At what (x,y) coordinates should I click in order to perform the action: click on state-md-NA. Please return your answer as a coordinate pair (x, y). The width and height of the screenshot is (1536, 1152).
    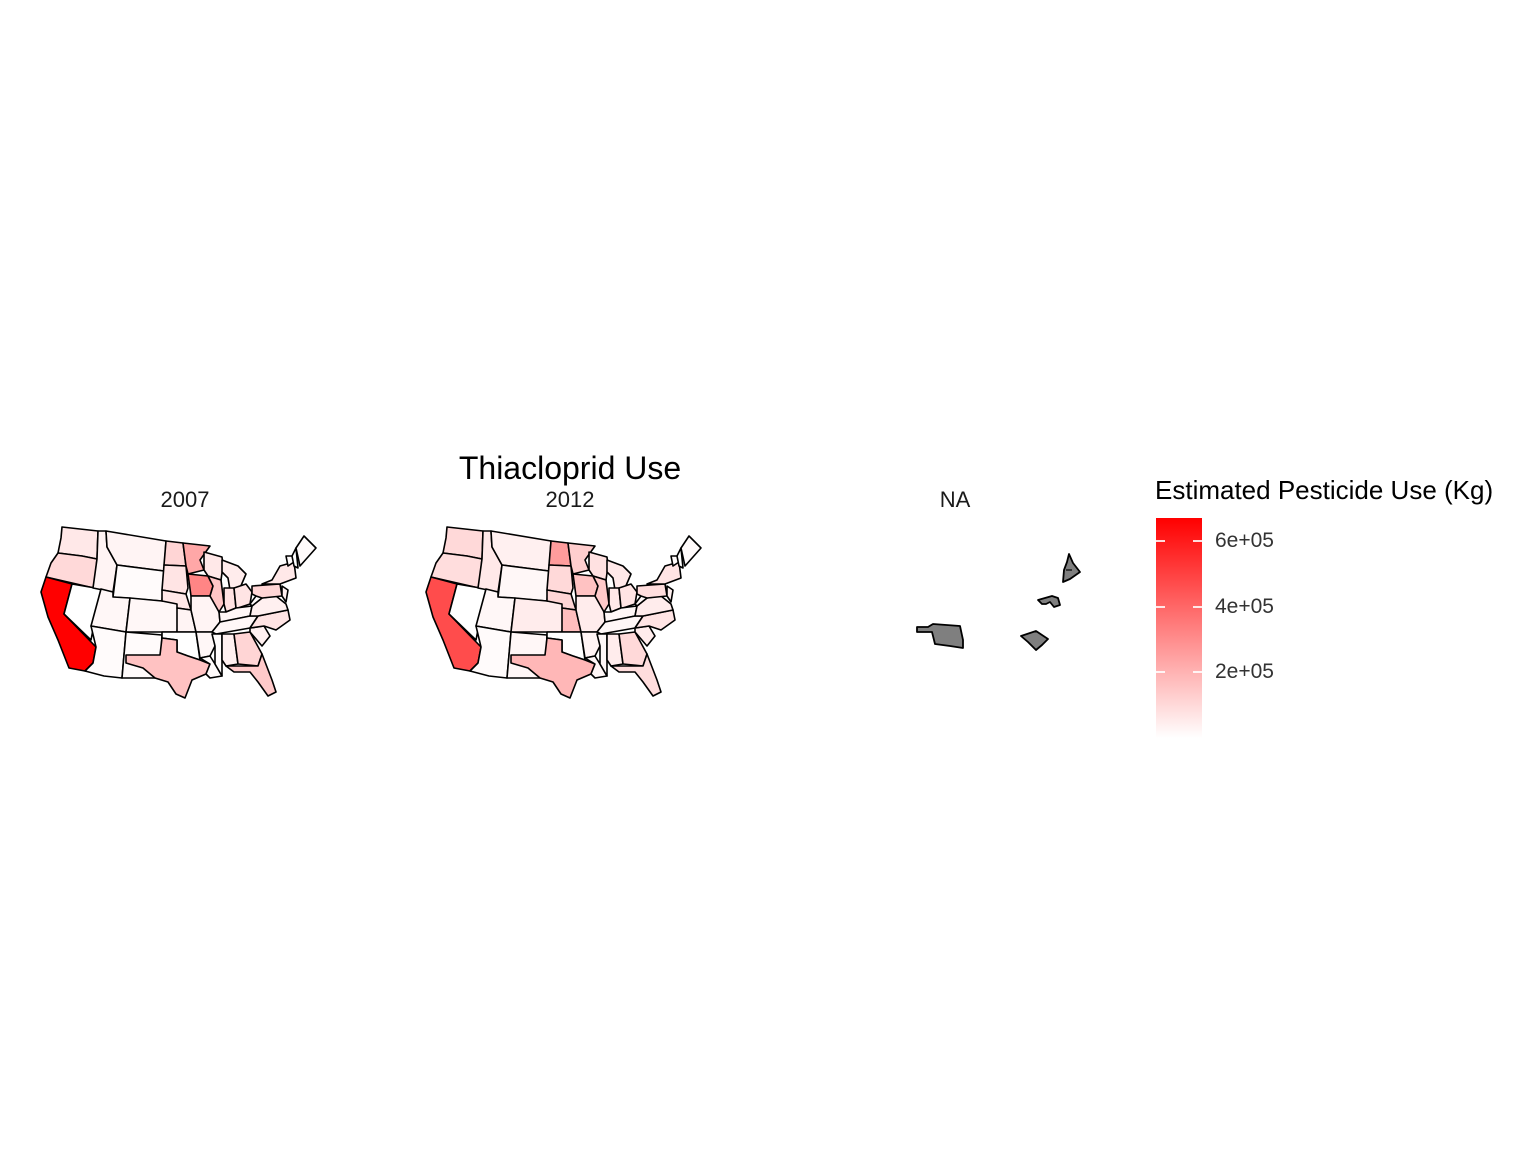
    Looking at the image, I should click on (1049, 601).